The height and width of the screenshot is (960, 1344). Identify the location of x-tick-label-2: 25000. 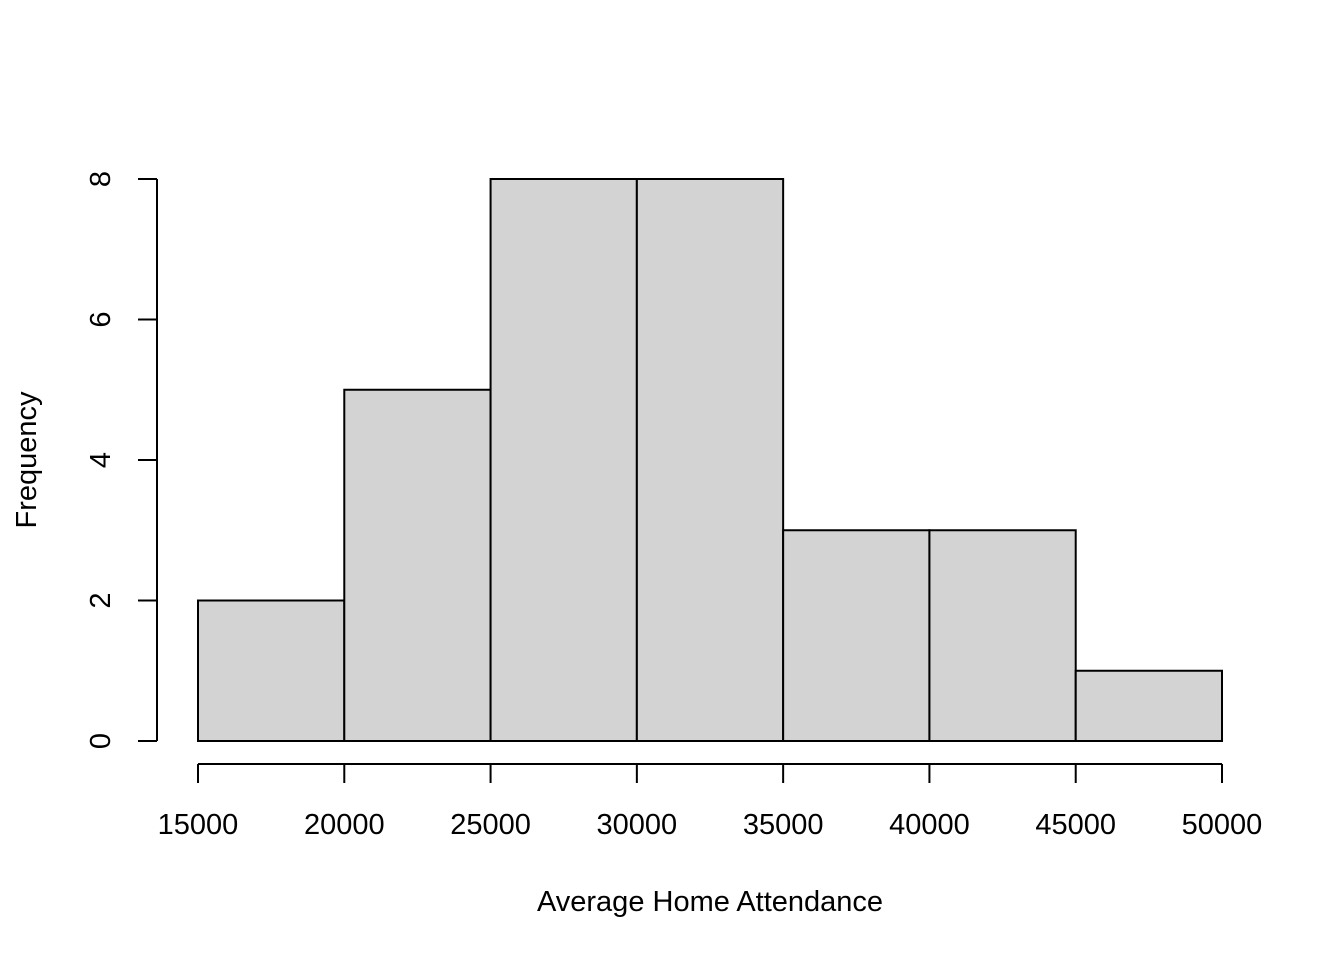
(490, 825).